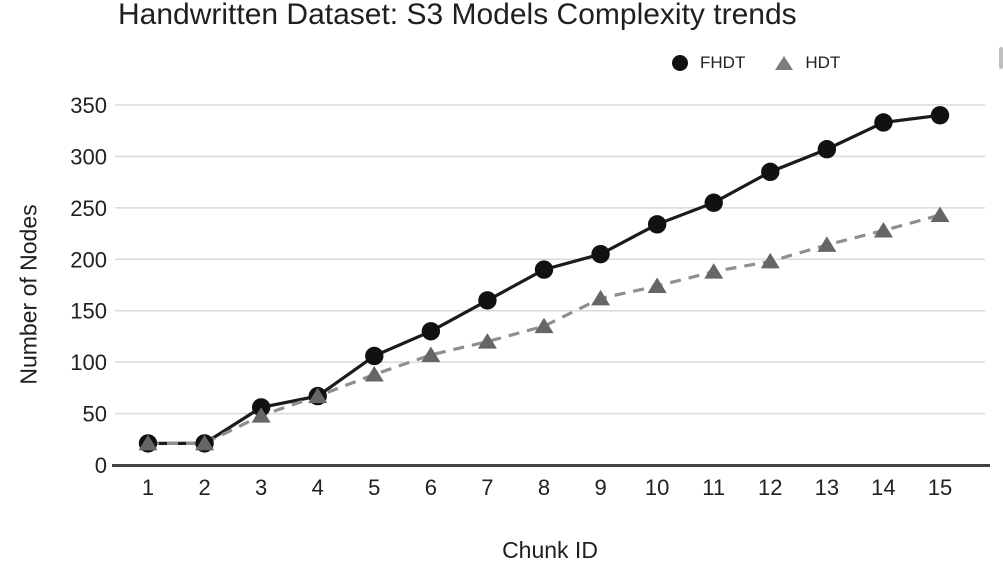 This screenshot has height=566, width=1003. Describe the element at coordinates (88, 362) in the screenshot. I see `y-tick-label: 100` at that location.